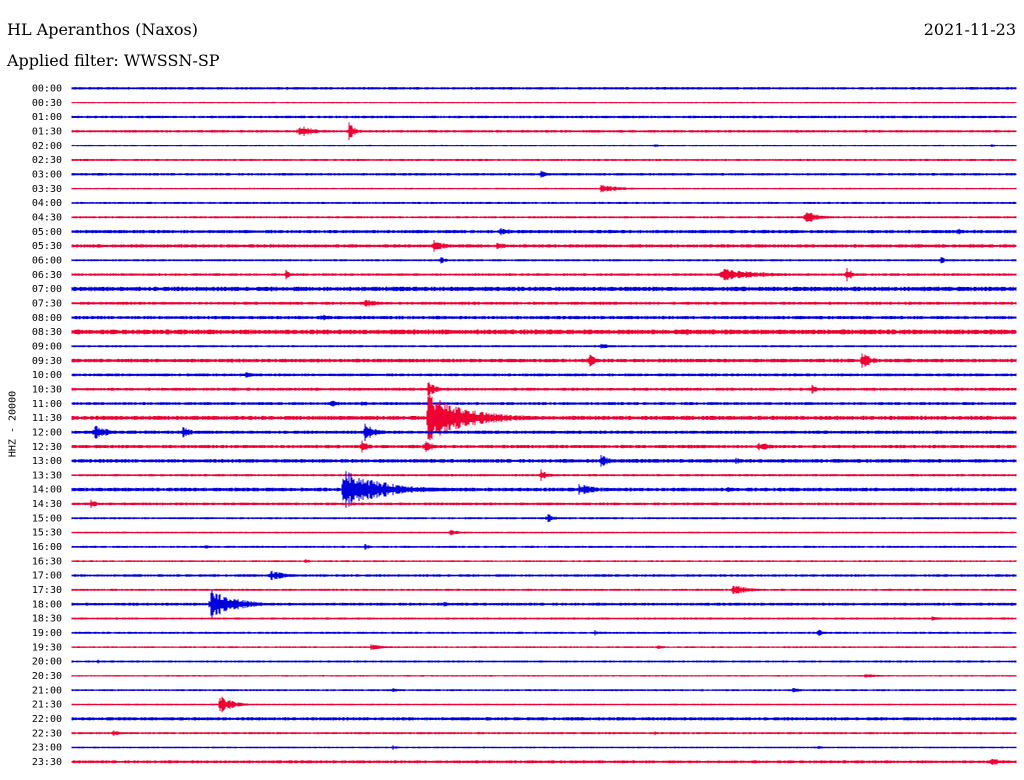  I want to click on time-label-0530: 05:30, so click(47, 246).